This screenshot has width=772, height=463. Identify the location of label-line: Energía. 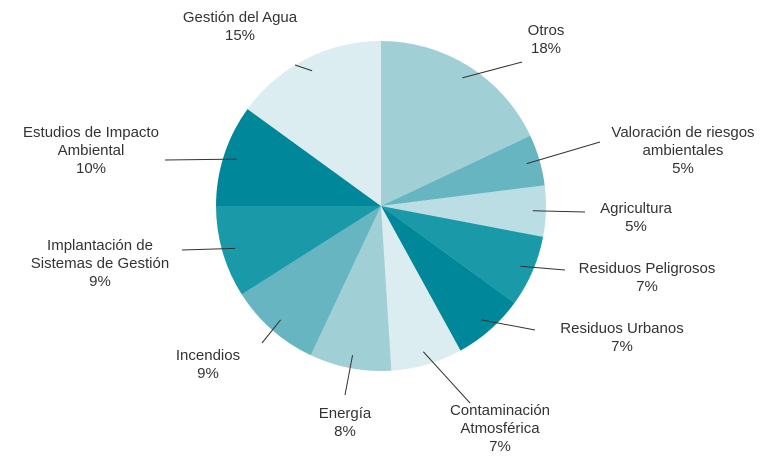
(345, 413).